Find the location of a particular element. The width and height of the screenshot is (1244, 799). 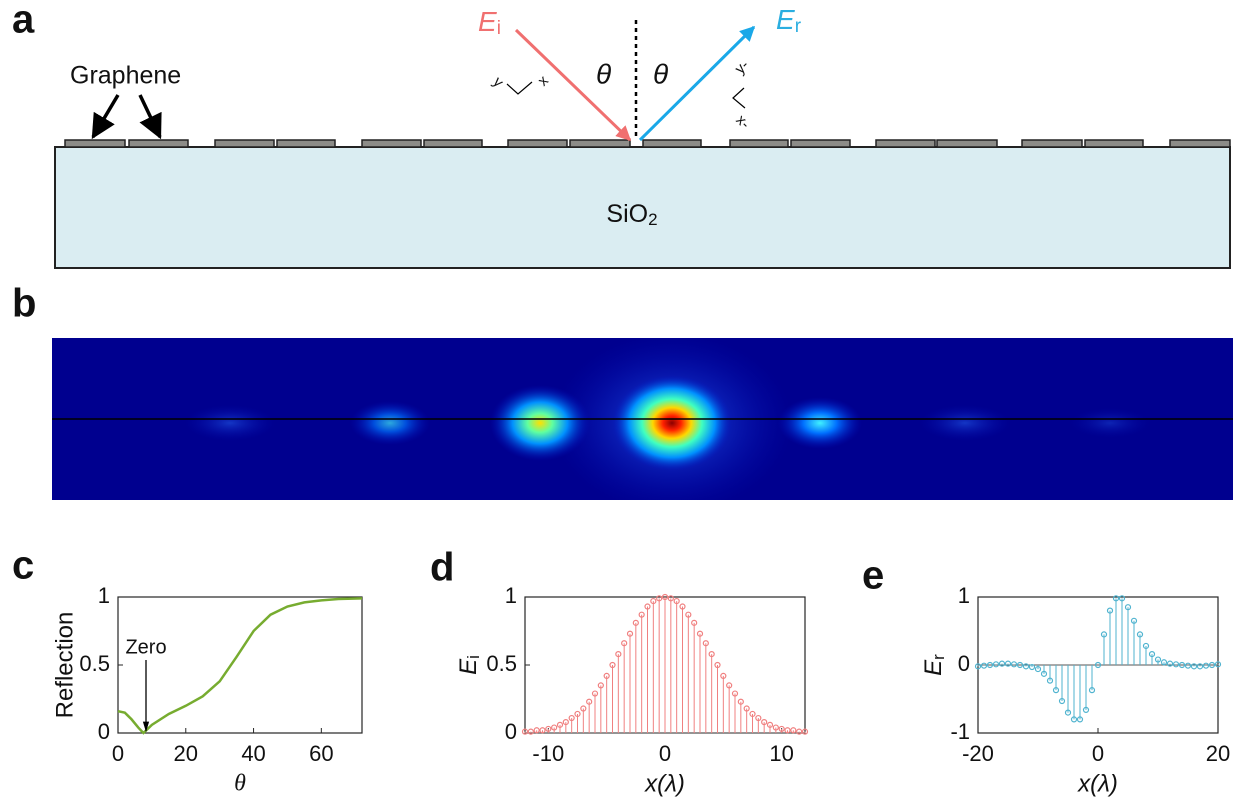

panel-label: c is located at coordinates (23, 566).